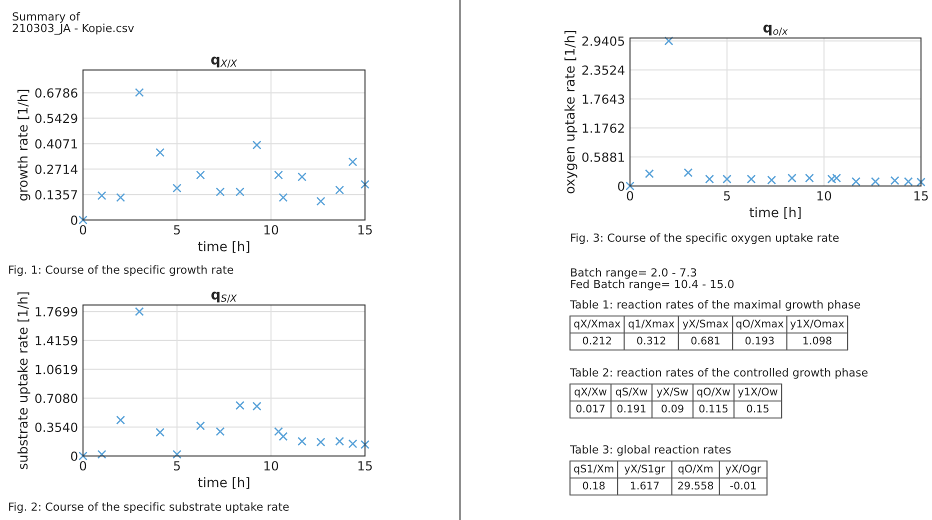  What do you see at coordinates (743, 486) in the screenshot?
I see `data-label: -0.01` at bounding box center [743, 486].